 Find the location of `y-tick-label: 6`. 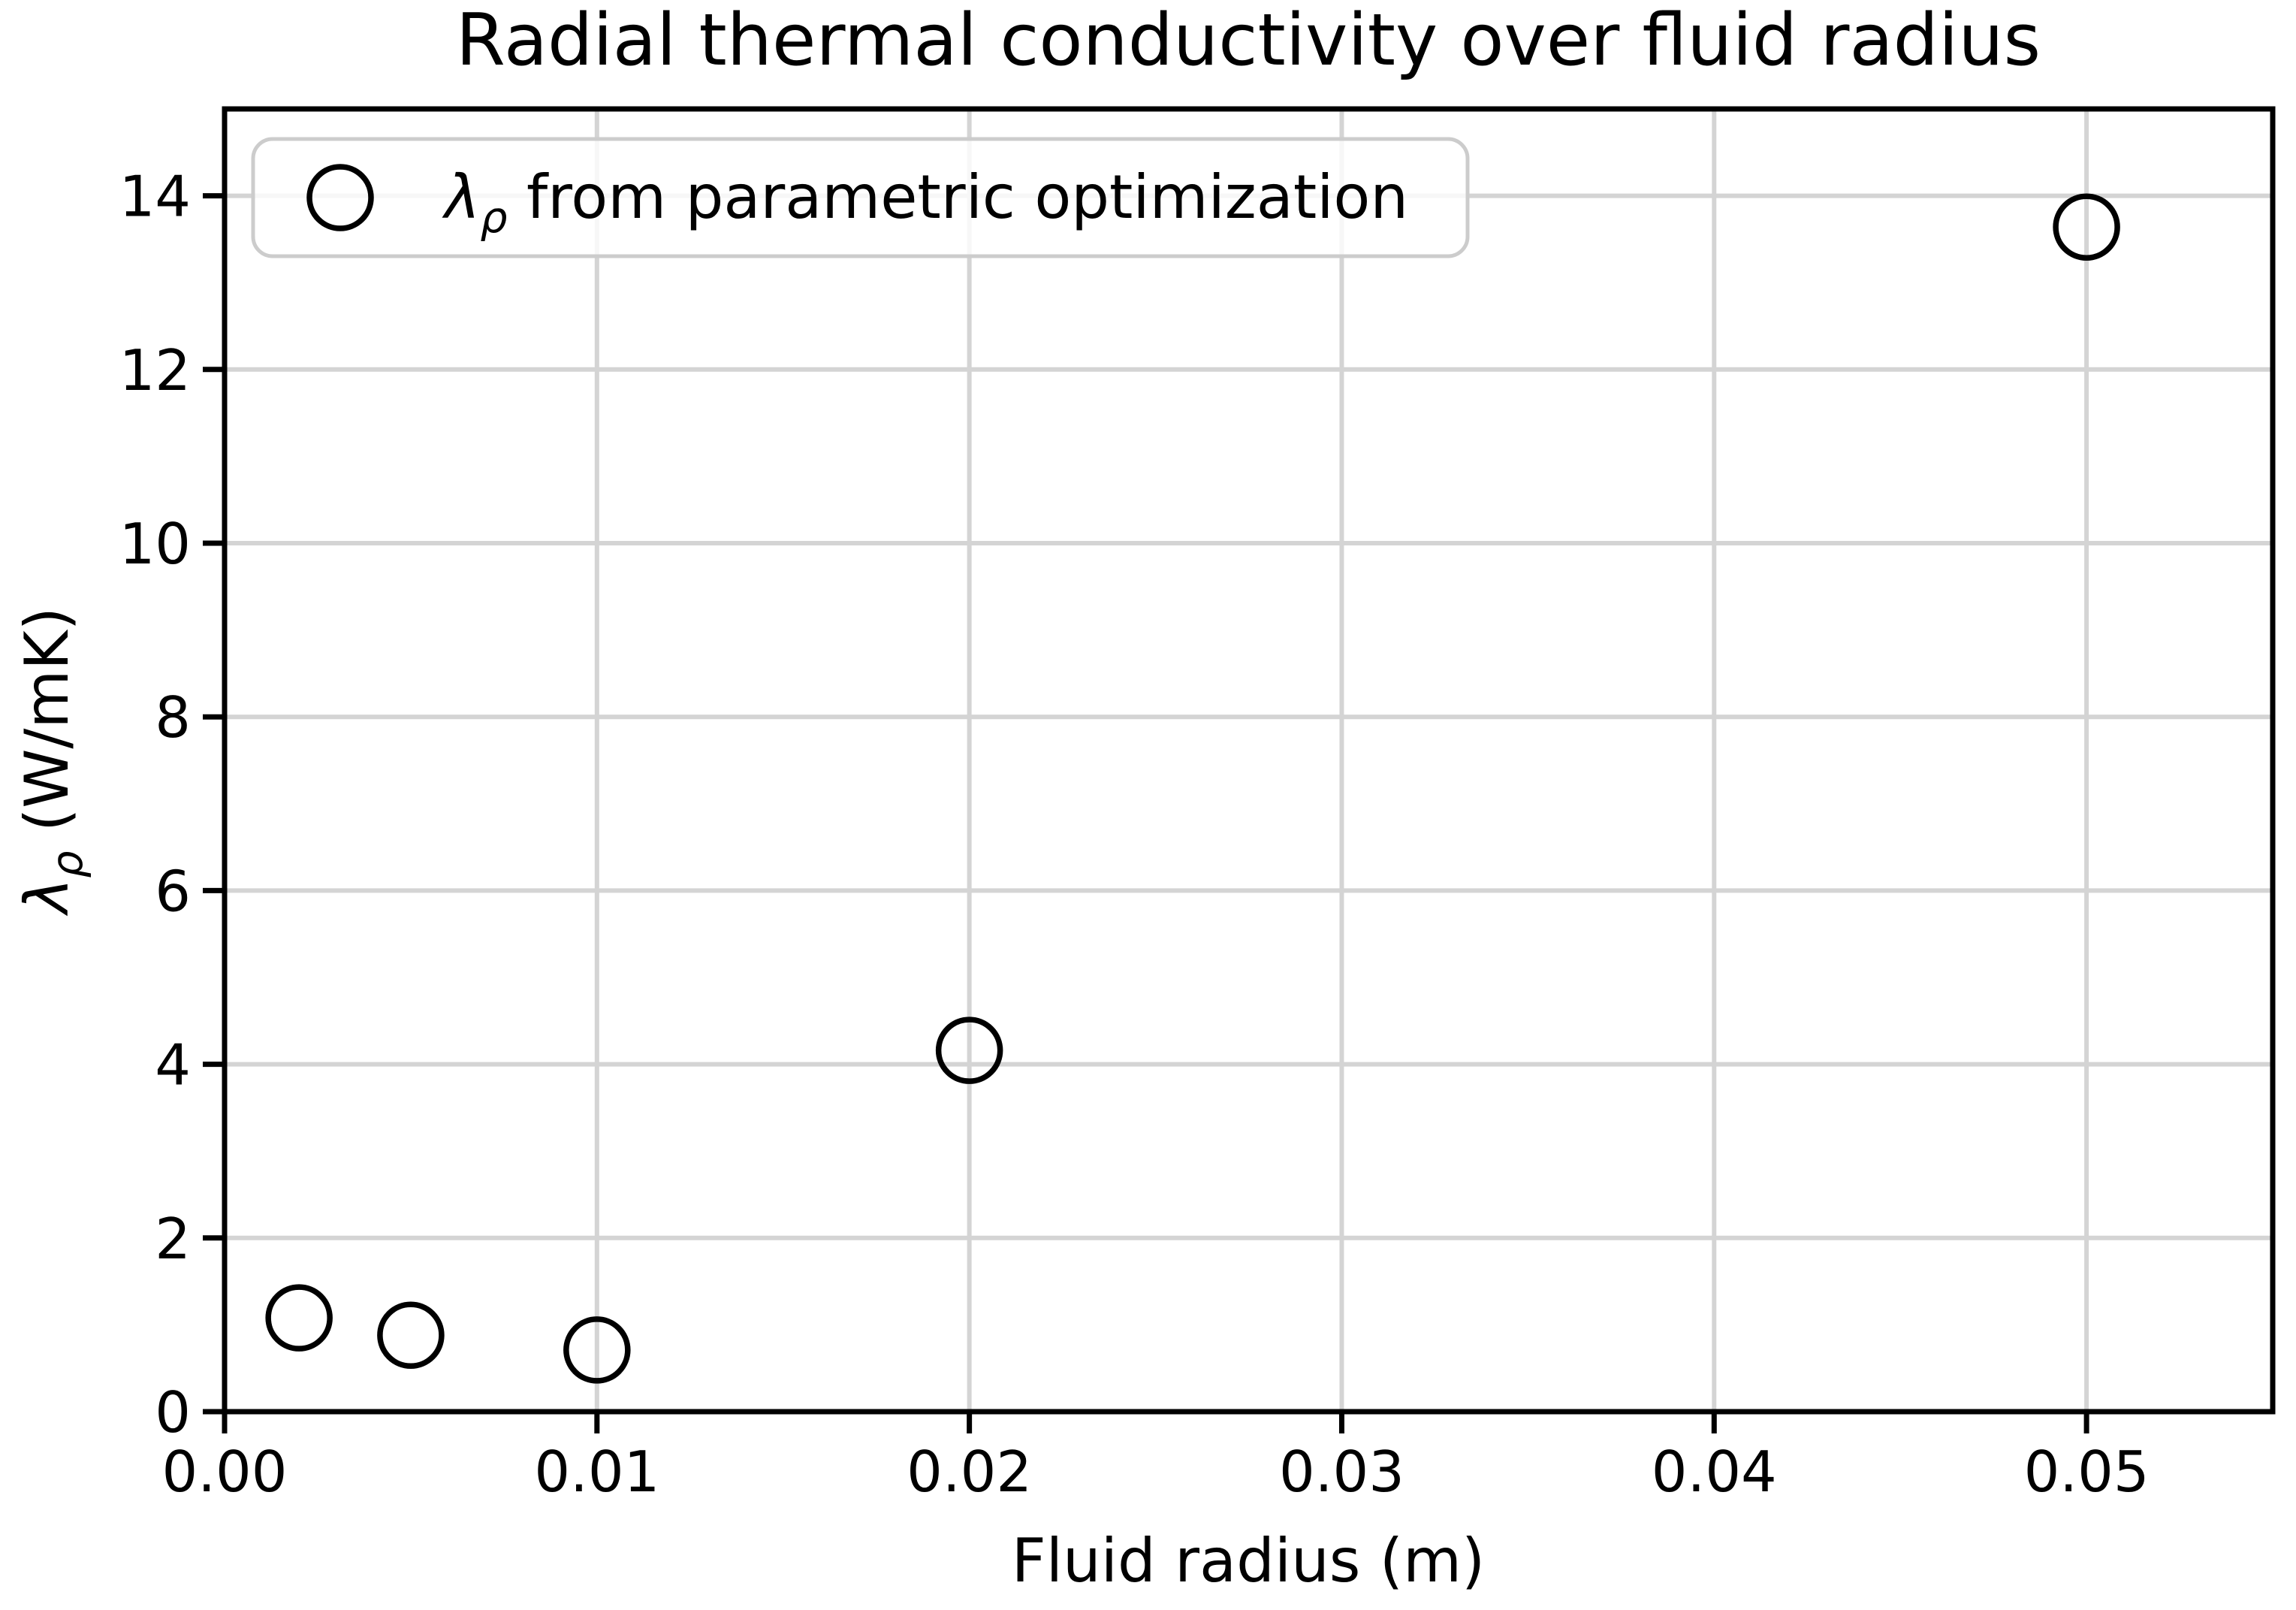

y-tick-label: 6 is located at coordinates (173, 891).